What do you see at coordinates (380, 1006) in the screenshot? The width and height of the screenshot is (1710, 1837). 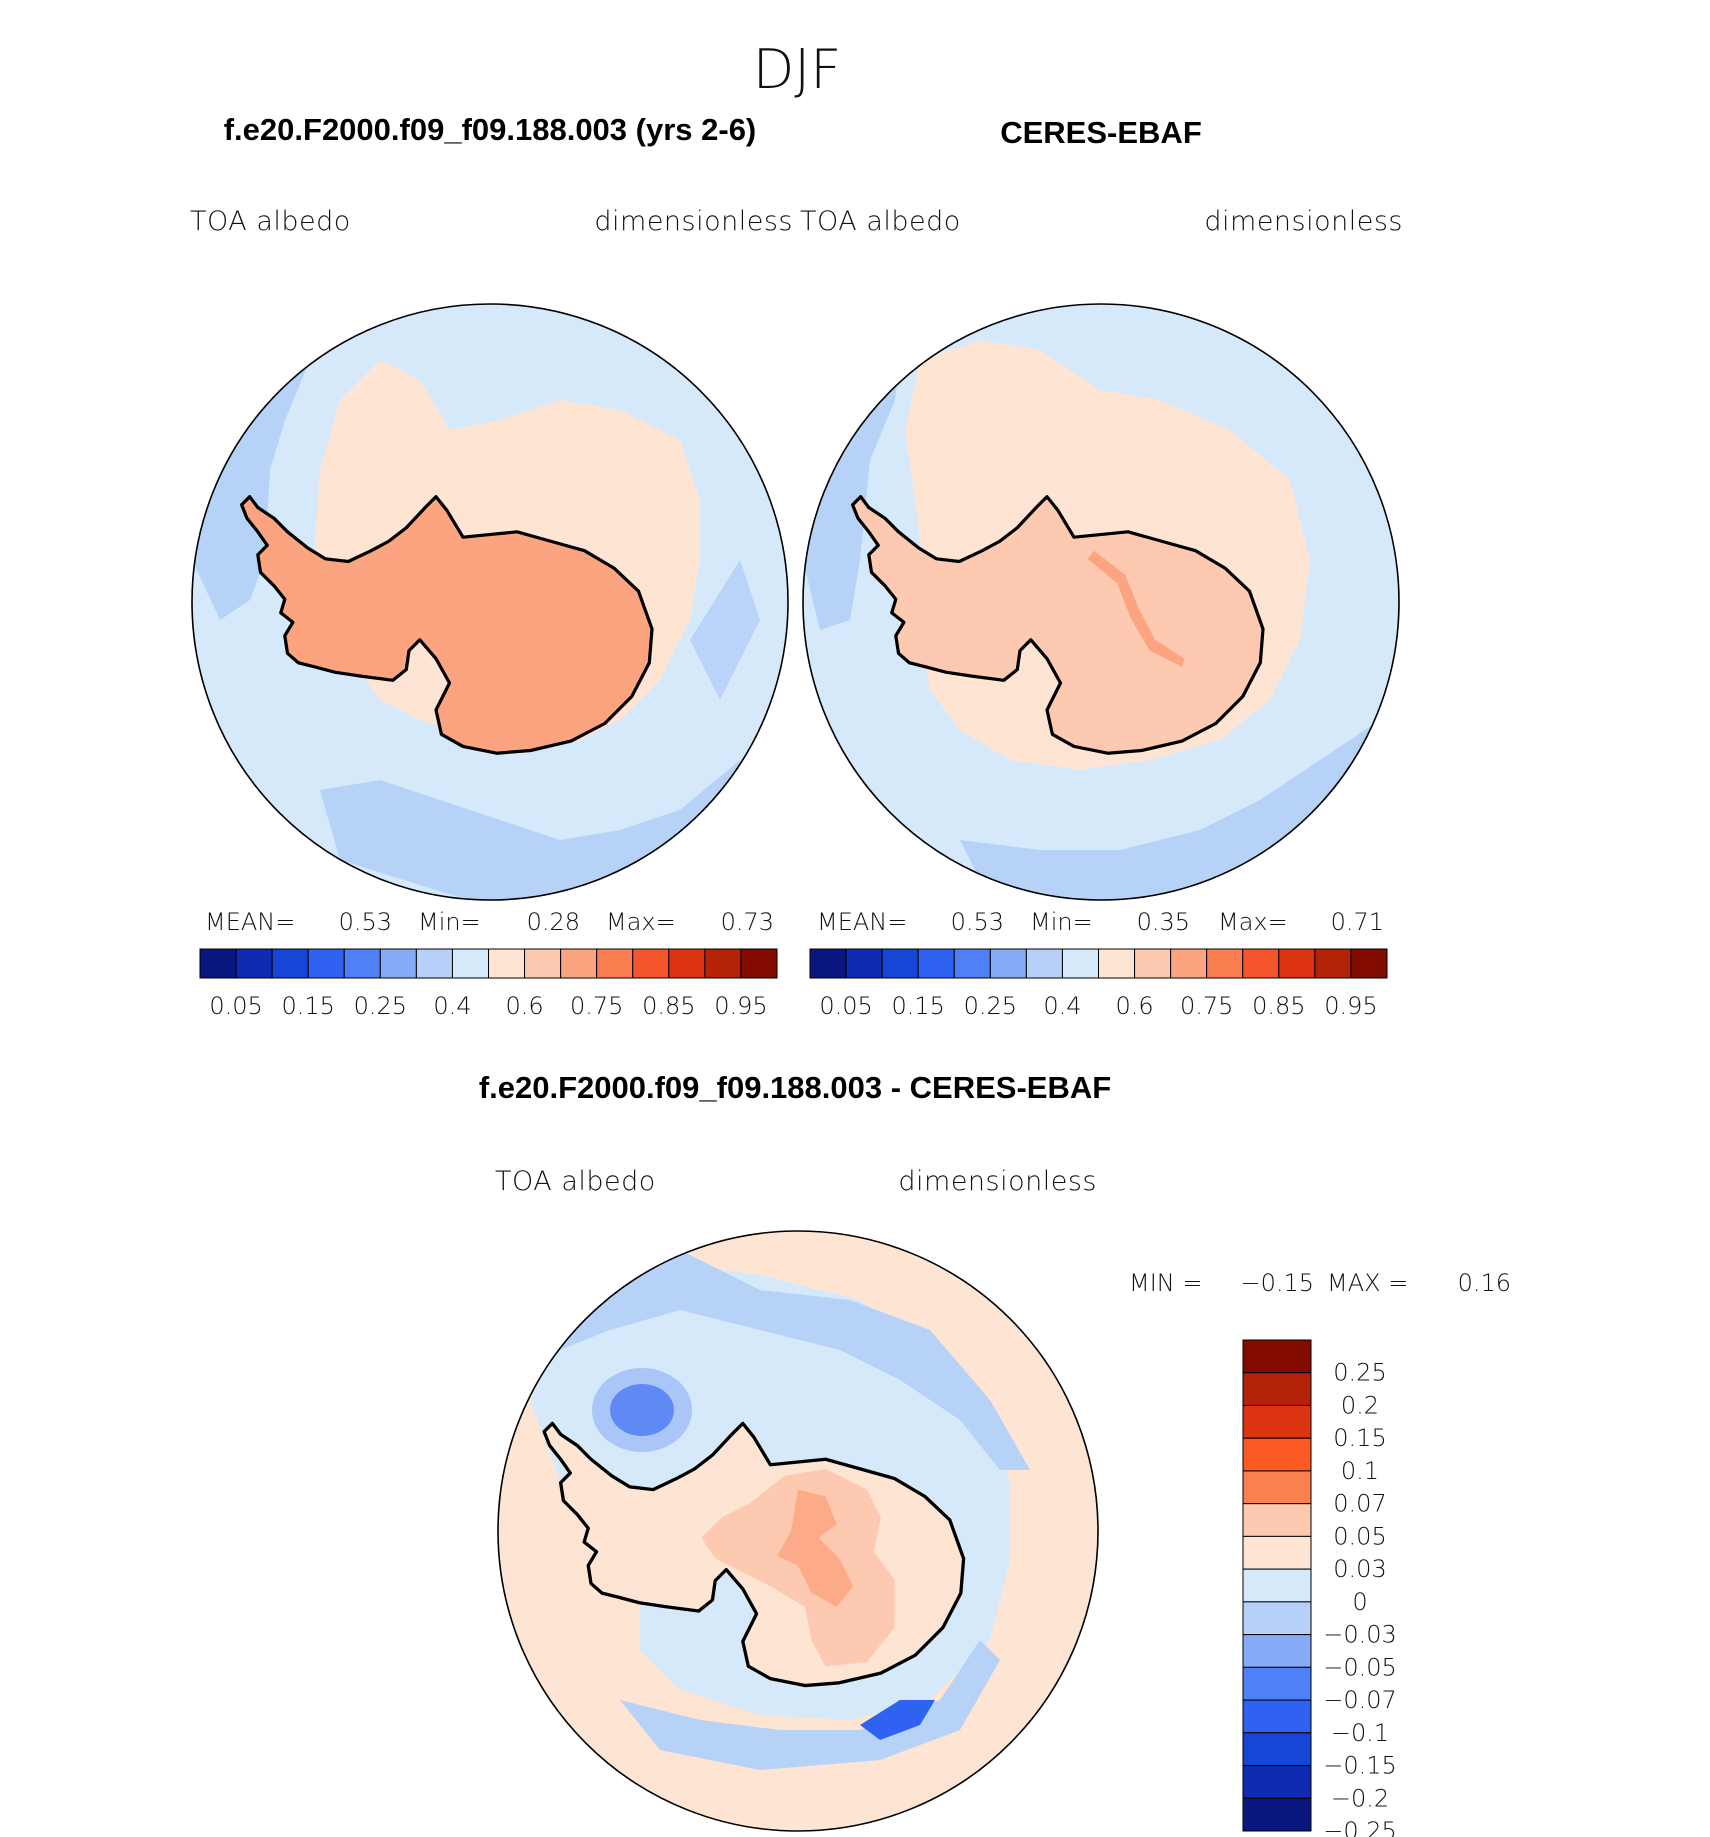 I see `model-colorbar-tick-label: 0.25` at bounding box center [380, 1006].